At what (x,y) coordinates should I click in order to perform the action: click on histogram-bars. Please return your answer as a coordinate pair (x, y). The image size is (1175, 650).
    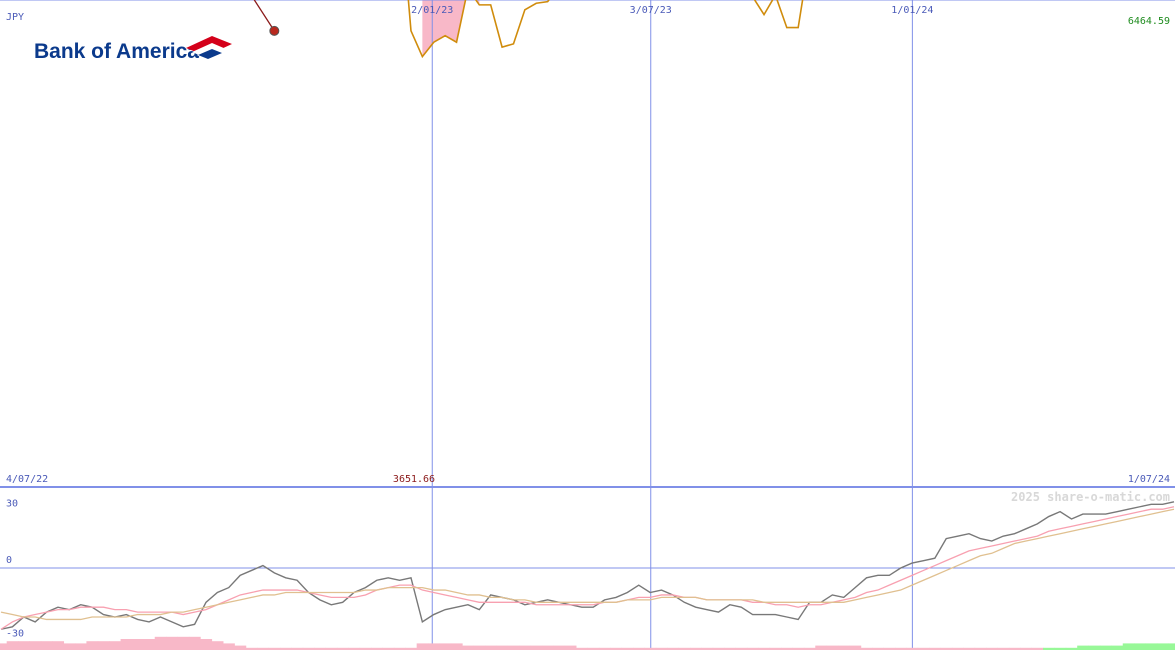
    Looking at the image, I should click on (587, 643).